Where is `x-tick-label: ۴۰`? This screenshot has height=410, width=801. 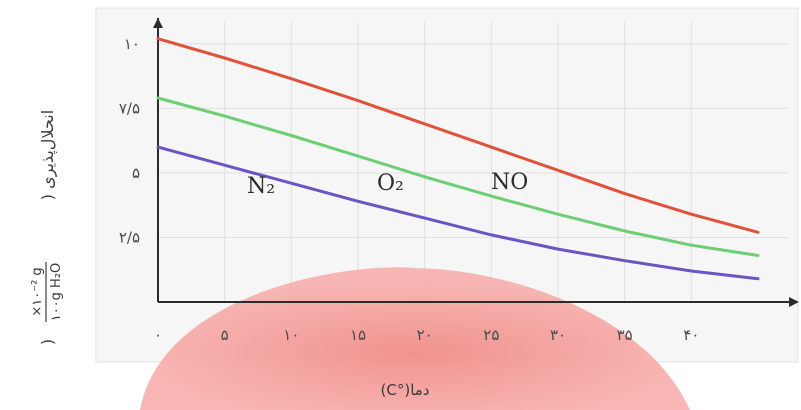 x-tick-label: ۴۰ is located at coordinates (691, 335).